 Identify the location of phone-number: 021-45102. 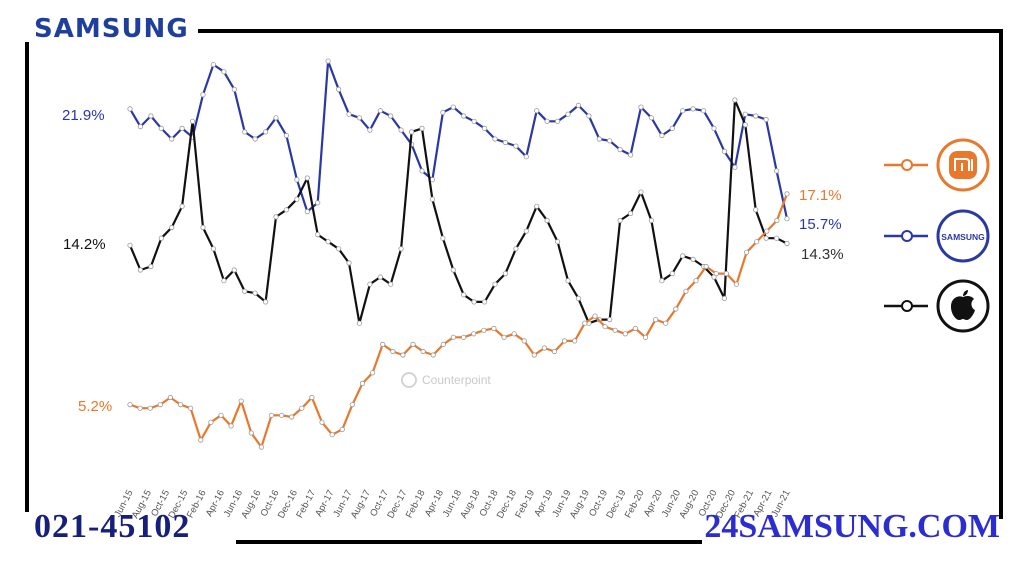
(112, 526).